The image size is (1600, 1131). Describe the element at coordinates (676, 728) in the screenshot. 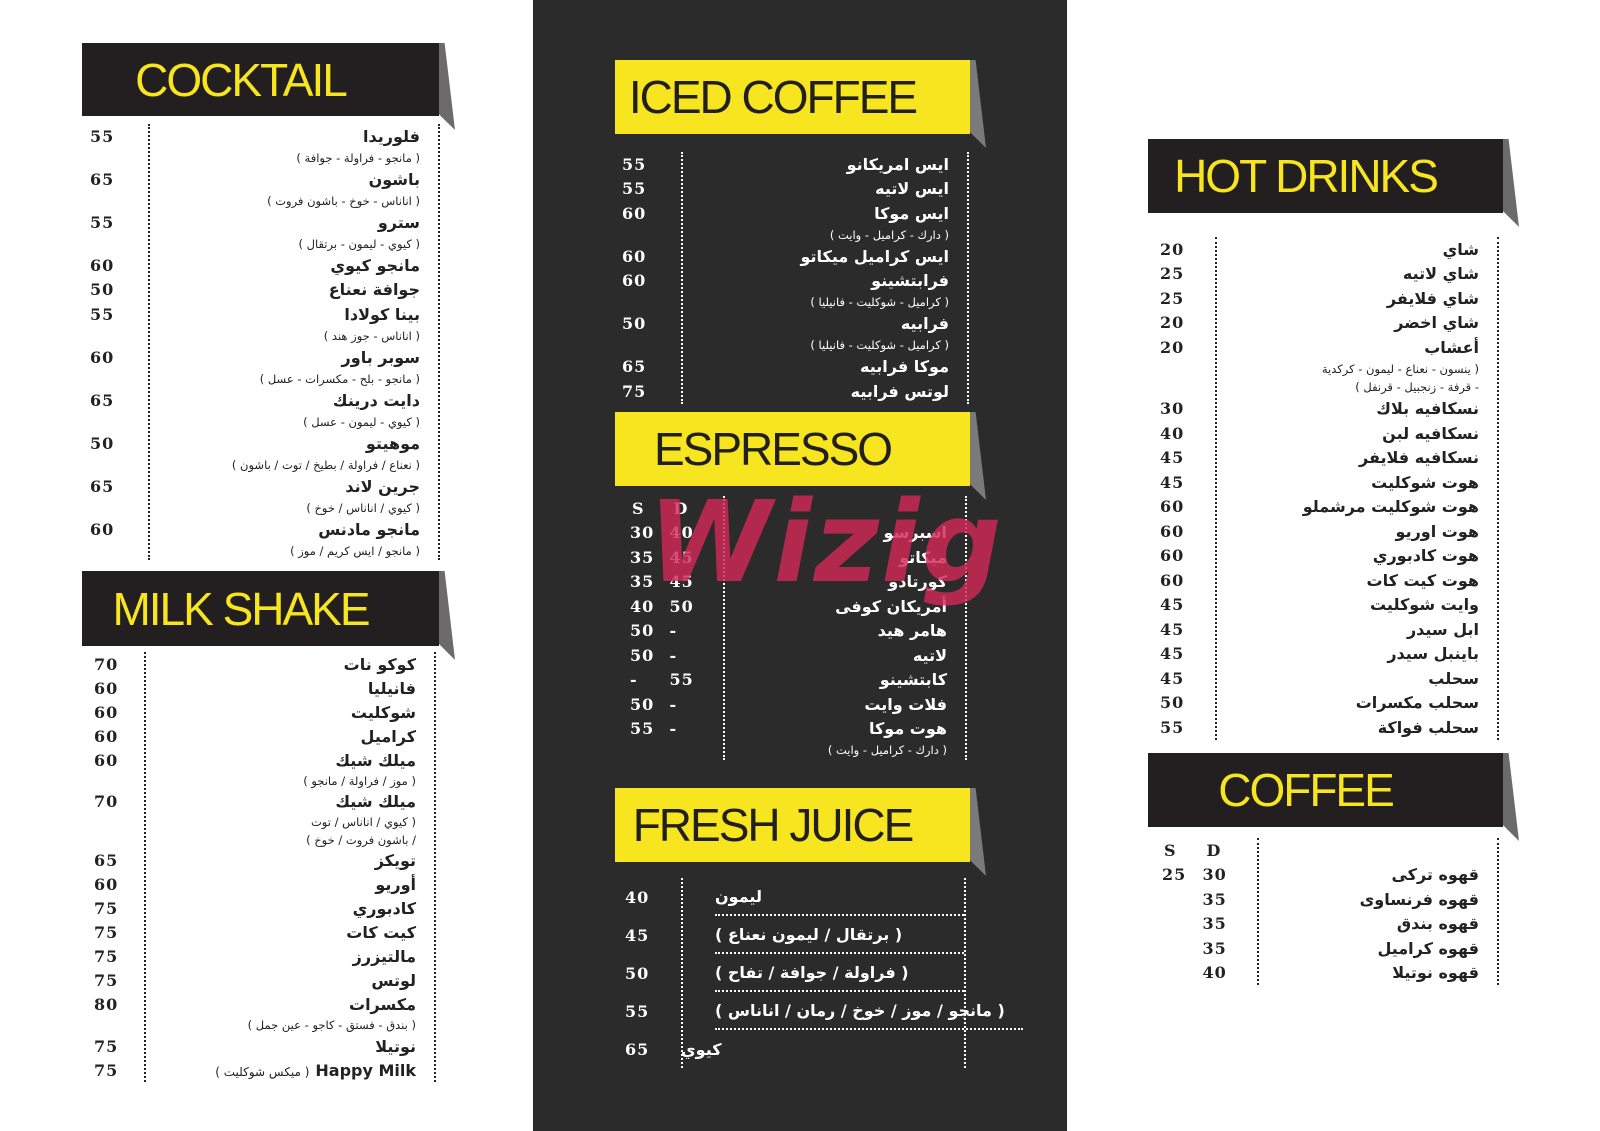

I see `item-prices: 55-` at that location.